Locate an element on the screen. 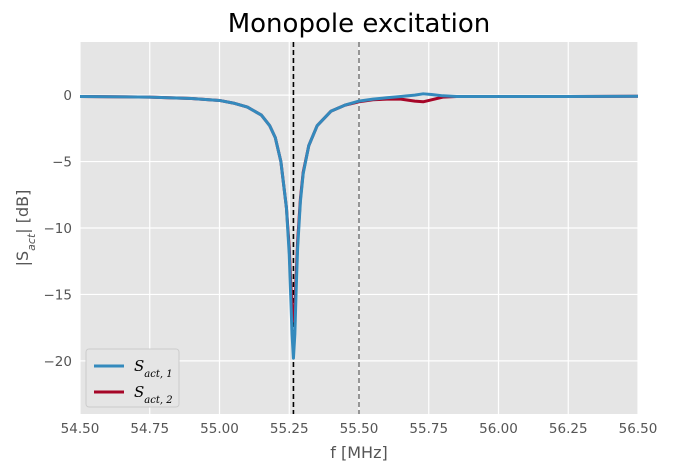  legend-label-s-act-2: Sact, 2 is located at coordinates (153, 394).